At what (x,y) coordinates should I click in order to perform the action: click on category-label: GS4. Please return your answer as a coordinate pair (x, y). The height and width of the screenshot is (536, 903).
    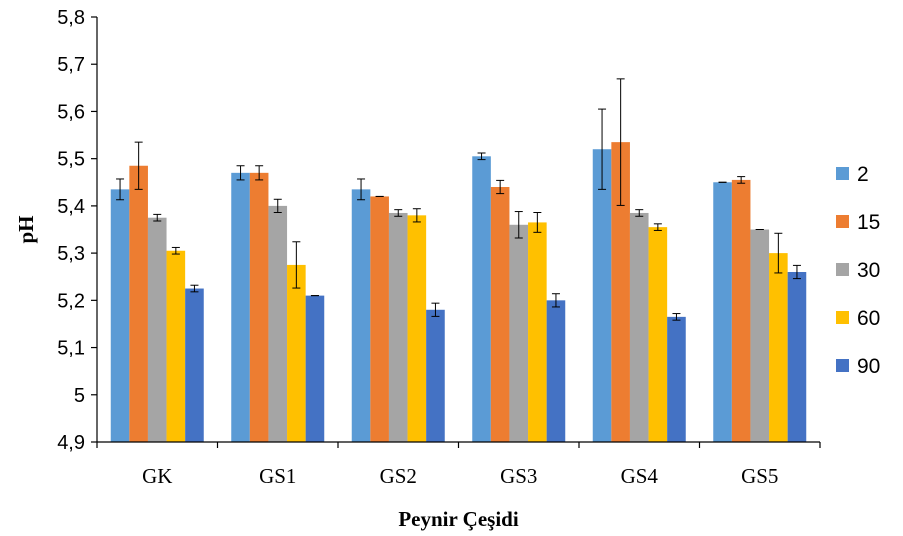
    Looking at the image, I should click on (640, 476).